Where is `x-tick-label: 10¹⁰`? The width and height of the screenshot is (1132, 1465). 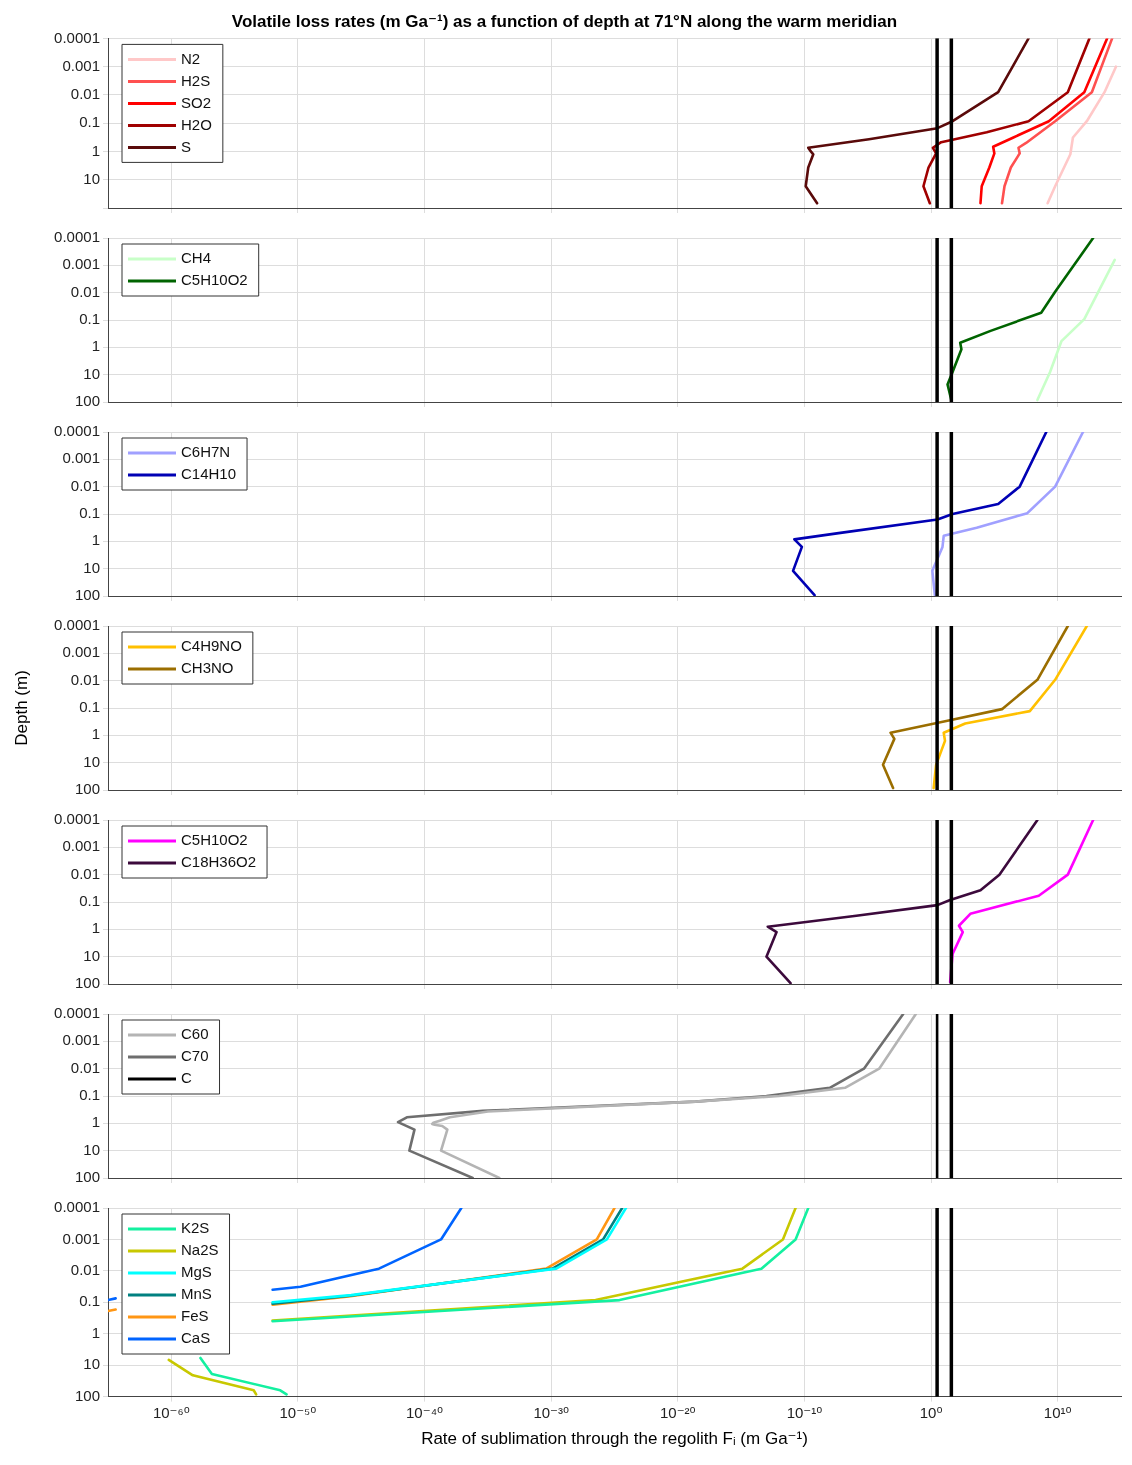 x-tick-label: 10¹⁰ is located at coordinates (1057, 1412).